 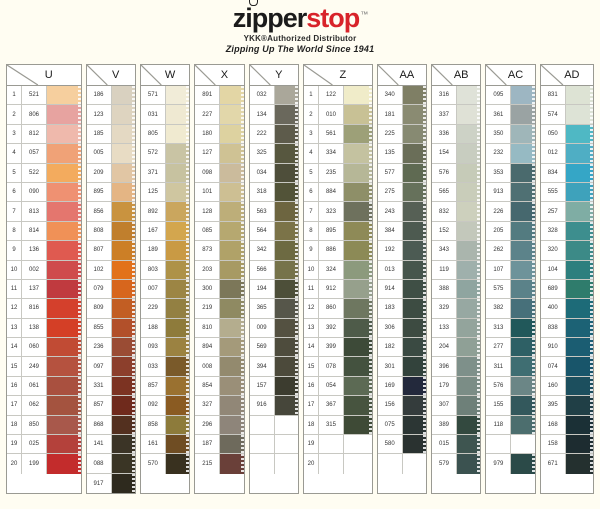 What do you see at coordinates (510, 328) in the screenshot?
I see `color-row: 313` at bounding box center [510, 328].